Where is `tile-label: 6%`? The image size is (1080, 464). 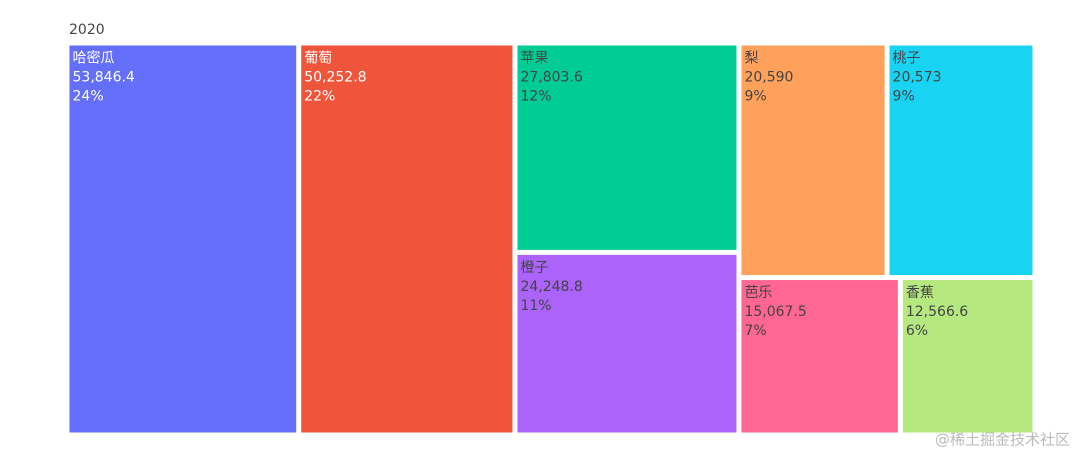
tile-label: 6% is located at coordinates (917, 331).